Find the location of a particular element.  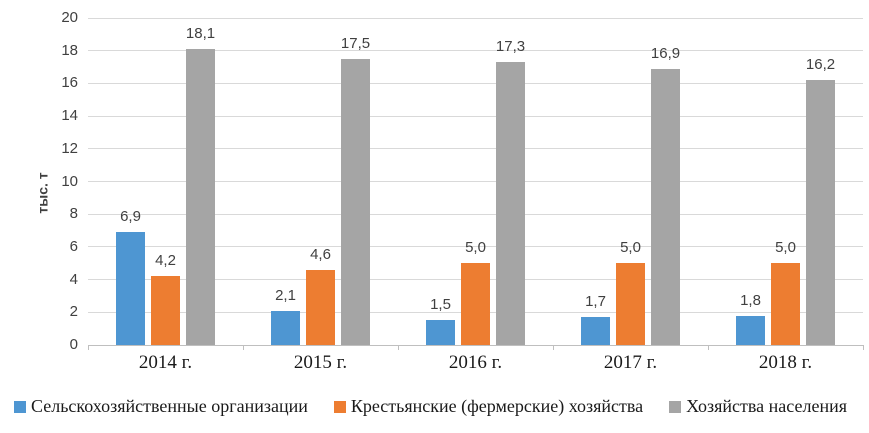

x-axis-category-label: 2016 г. is located at coordinates (475, 362).